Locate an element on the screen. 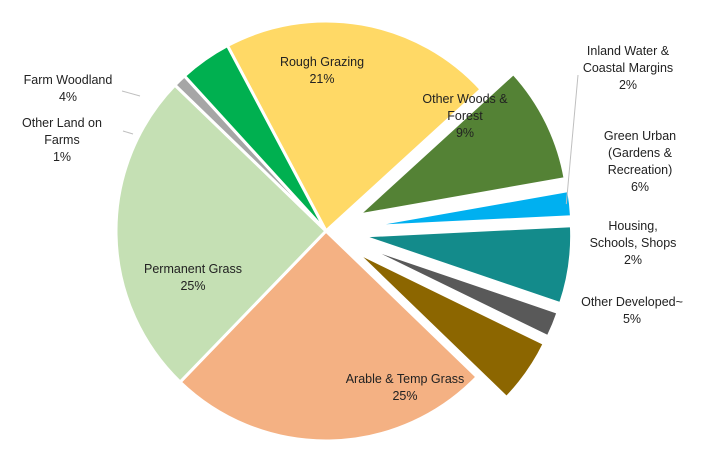 The image size is (720, 469). slice-label-line: Farm Woodland is located at coordinates (68, 80).